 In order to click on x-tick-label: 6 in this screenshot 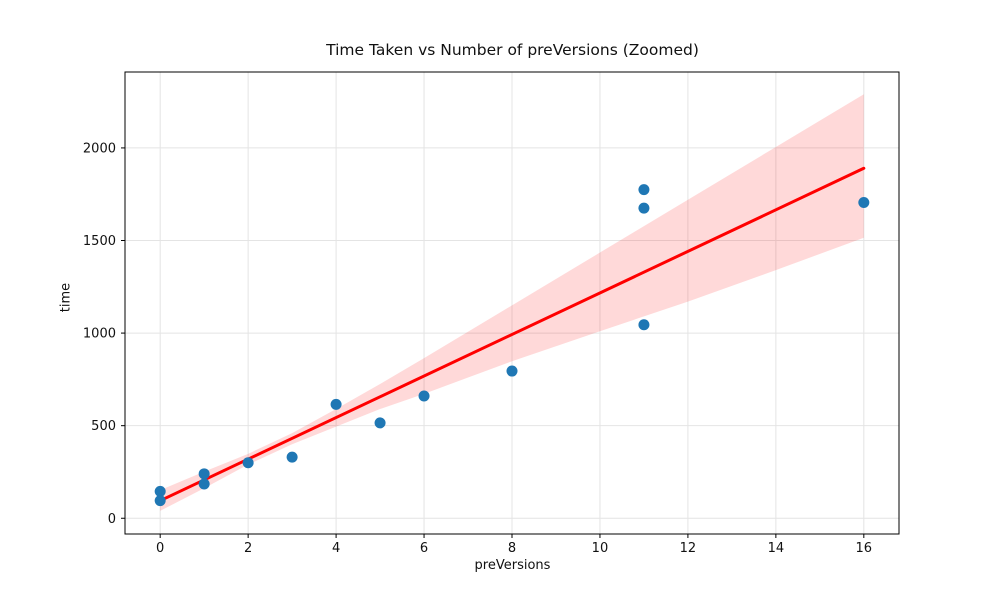, I will do `click(424, 548)`.